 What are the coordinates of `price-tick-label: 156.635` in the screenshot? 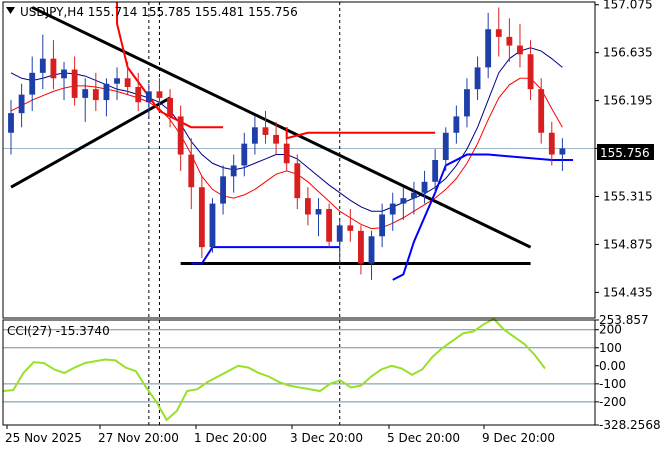 It's located at (628, 53).